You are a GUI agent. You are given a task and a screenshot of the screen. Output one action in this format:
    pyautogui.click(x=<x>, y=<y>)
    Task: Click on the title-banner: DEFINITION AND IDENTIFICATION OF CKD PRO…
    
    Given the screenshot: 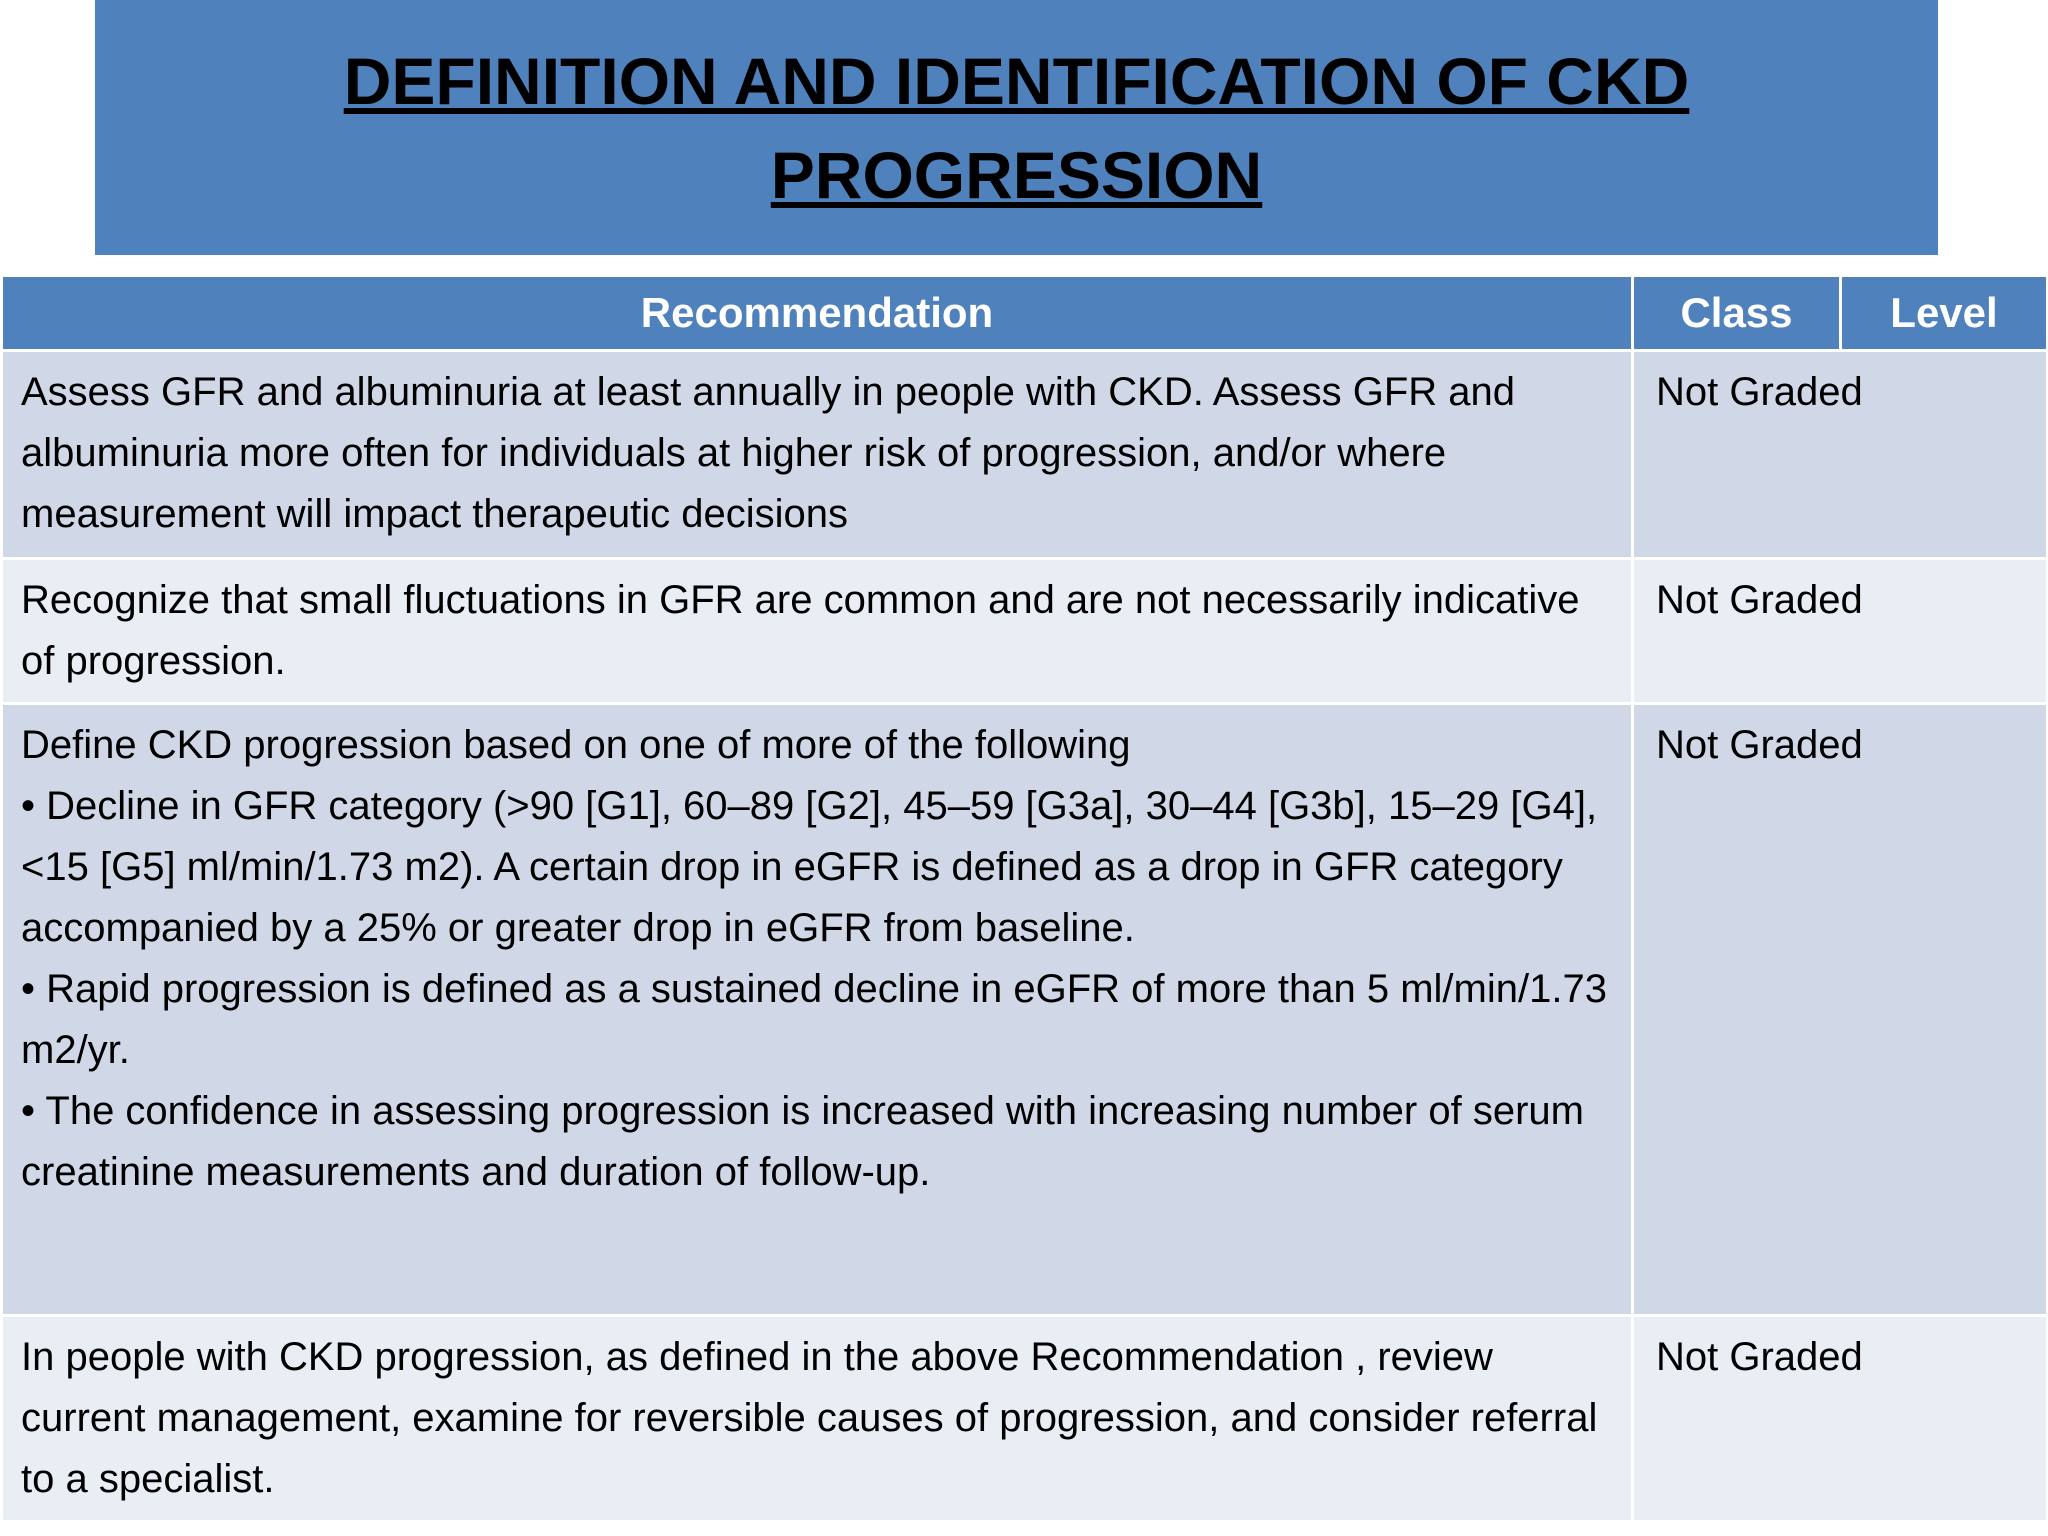 What is the action you would take?
    pyautogui.click(x=1016, y=127)
    